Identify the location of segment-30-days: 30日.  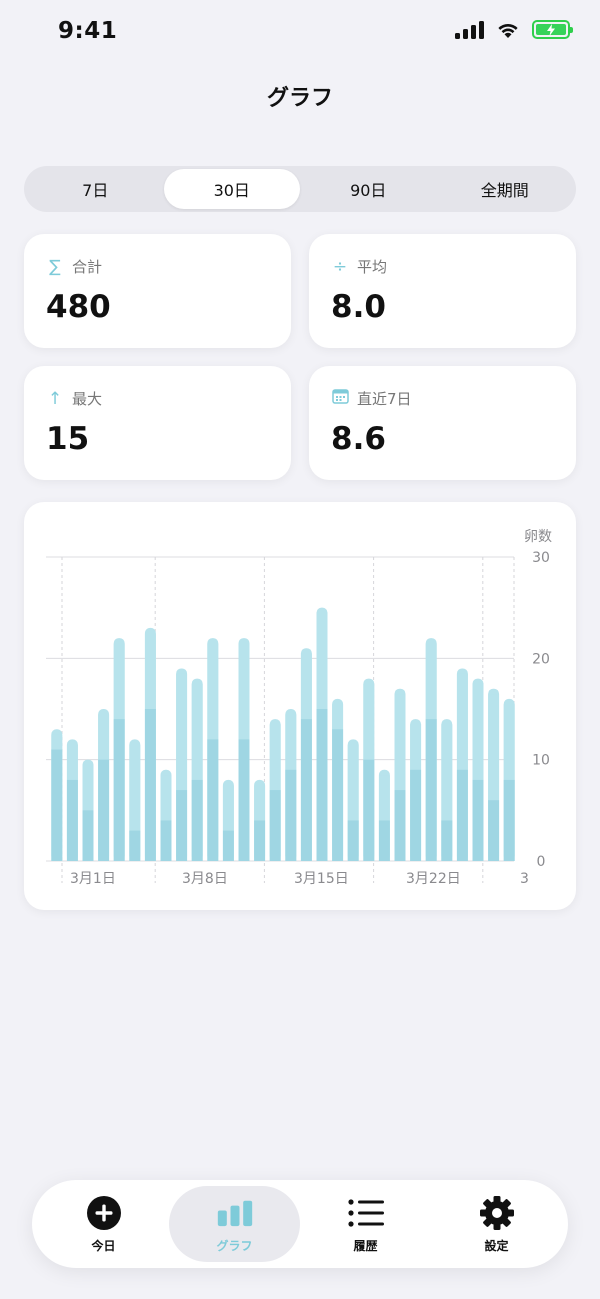
(231, 189).